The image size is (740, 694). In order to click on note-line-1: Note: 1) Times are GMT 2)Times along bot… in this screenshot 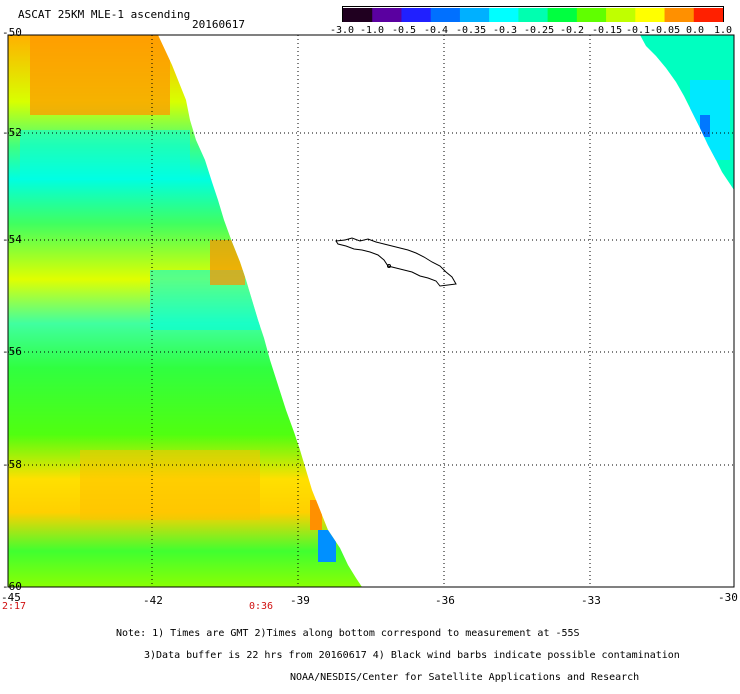, I will do `click(348, 633)`.